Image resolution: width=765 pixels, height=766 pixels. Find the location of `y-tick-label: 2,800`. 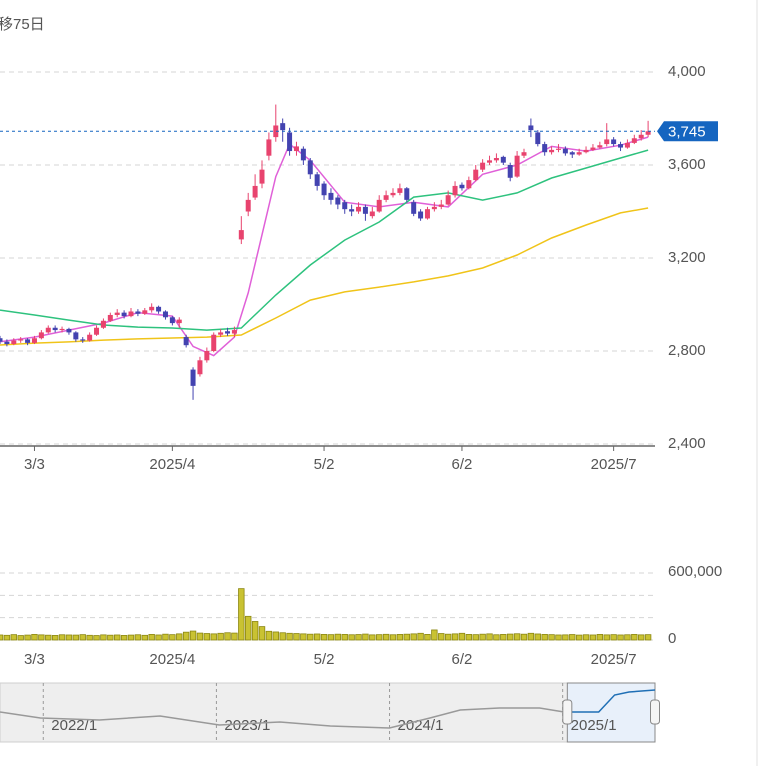

y-tick-label: 2,800 is located at coordinates (687, 350).